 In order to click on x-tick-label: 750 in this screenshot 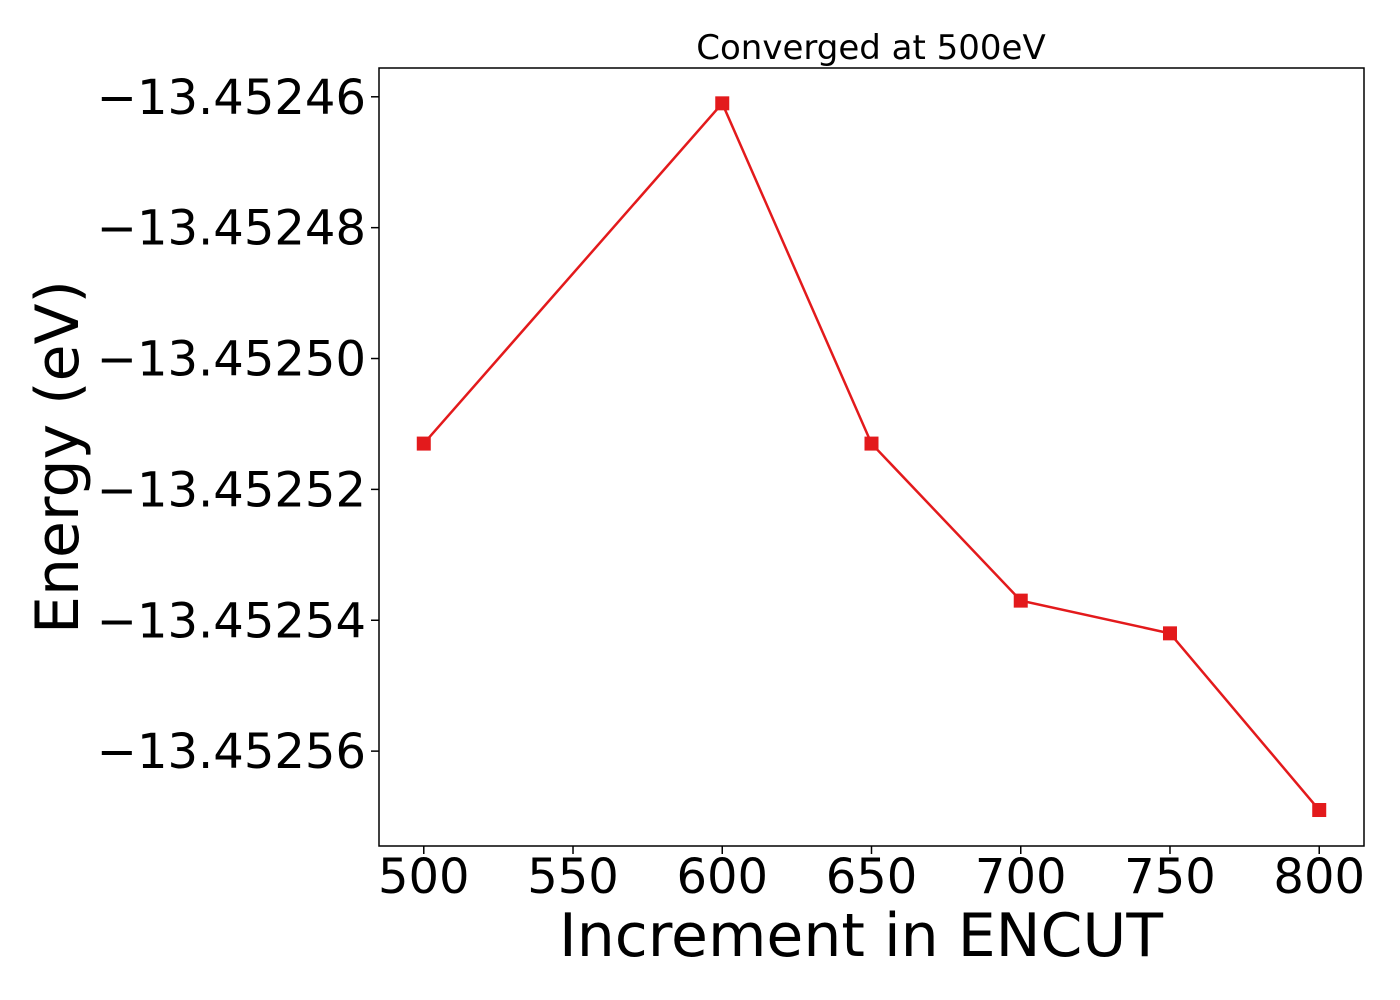, I will do `click(1170, 877)`.